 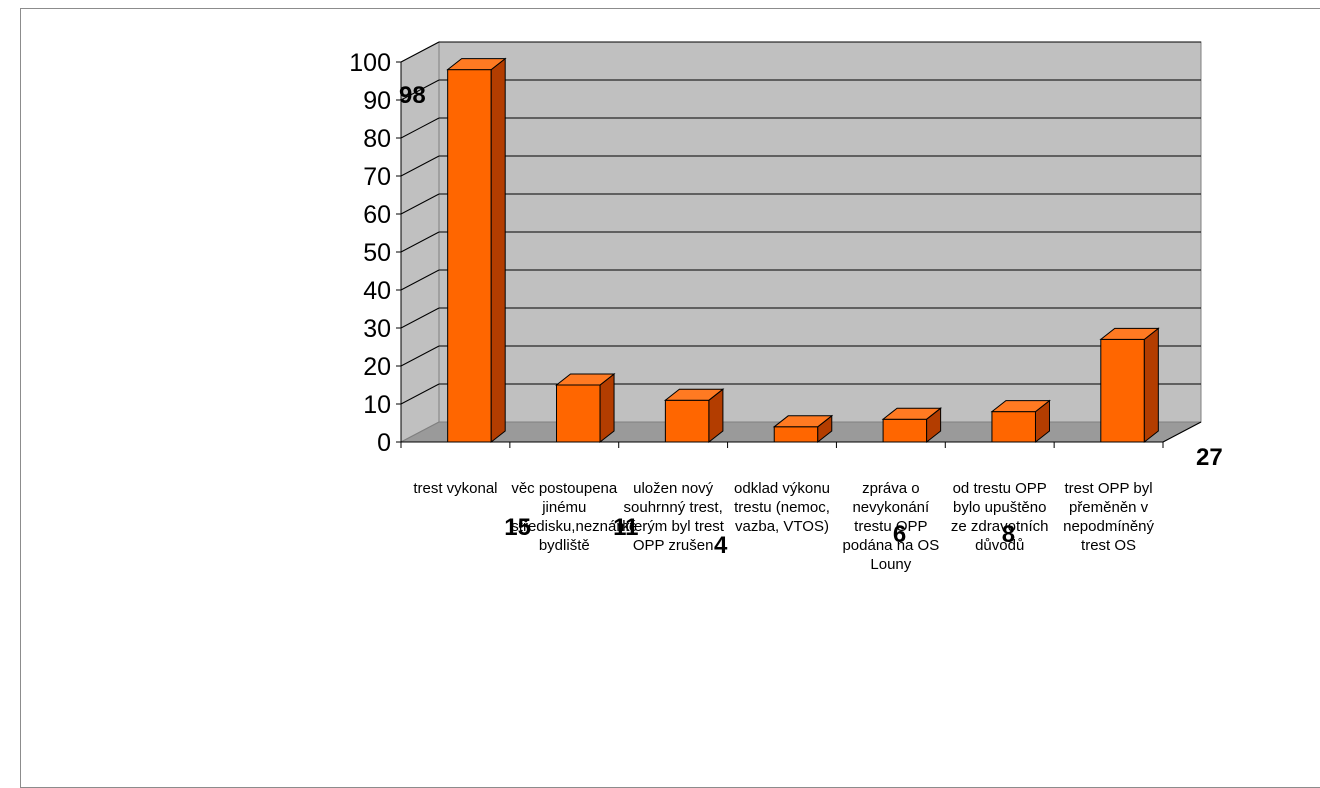 I want to click on y-tick-label: 60, so click(x=377, y=215).